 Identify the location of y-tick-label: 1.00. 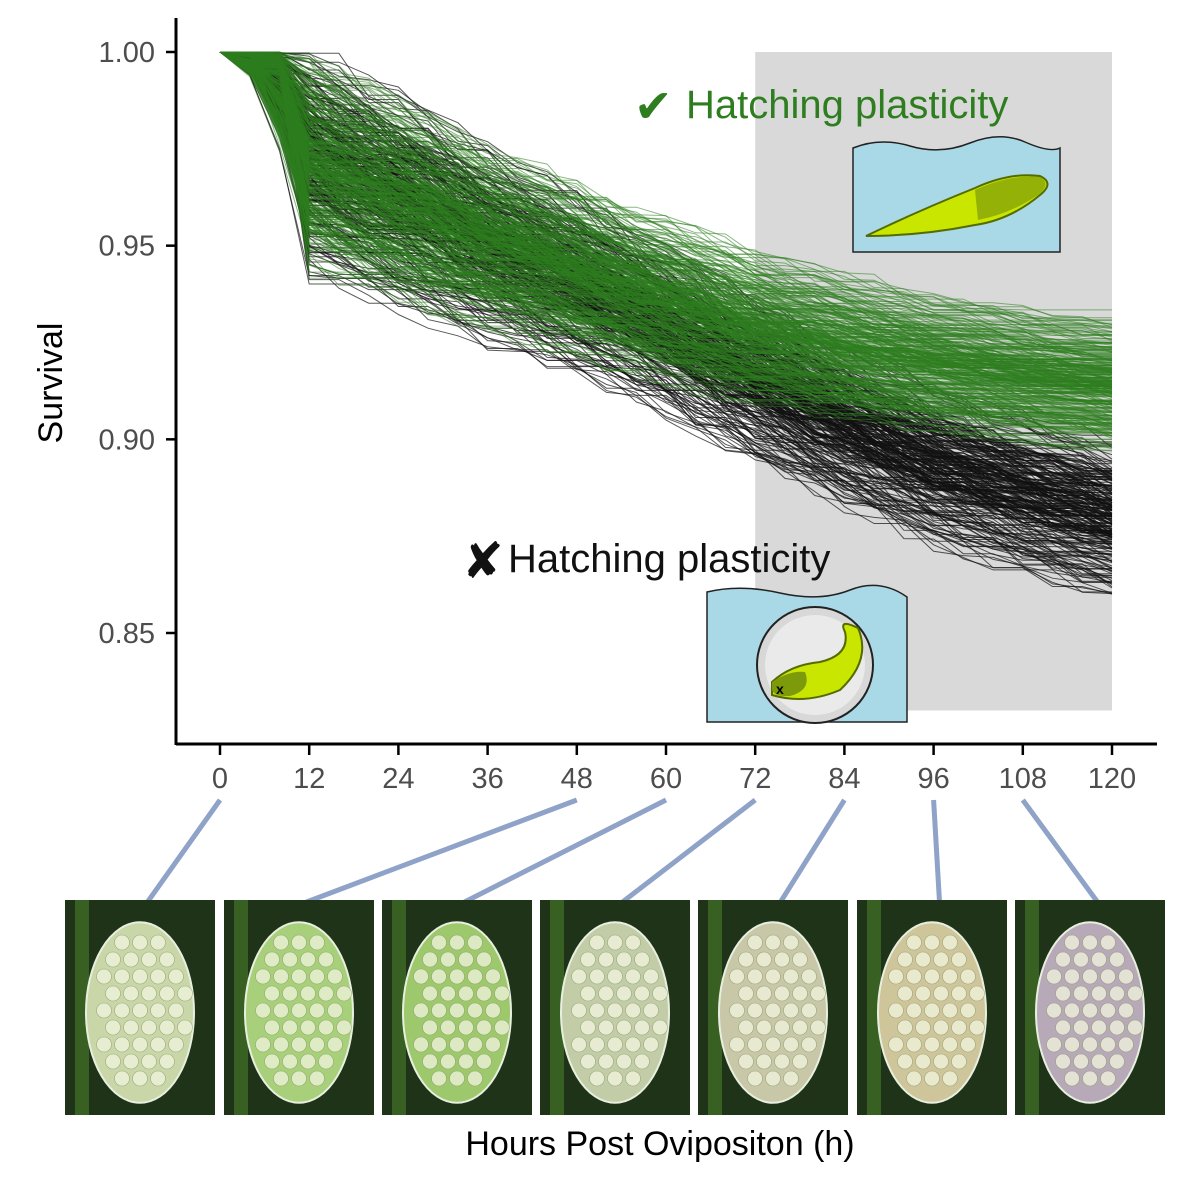
(127, 53).